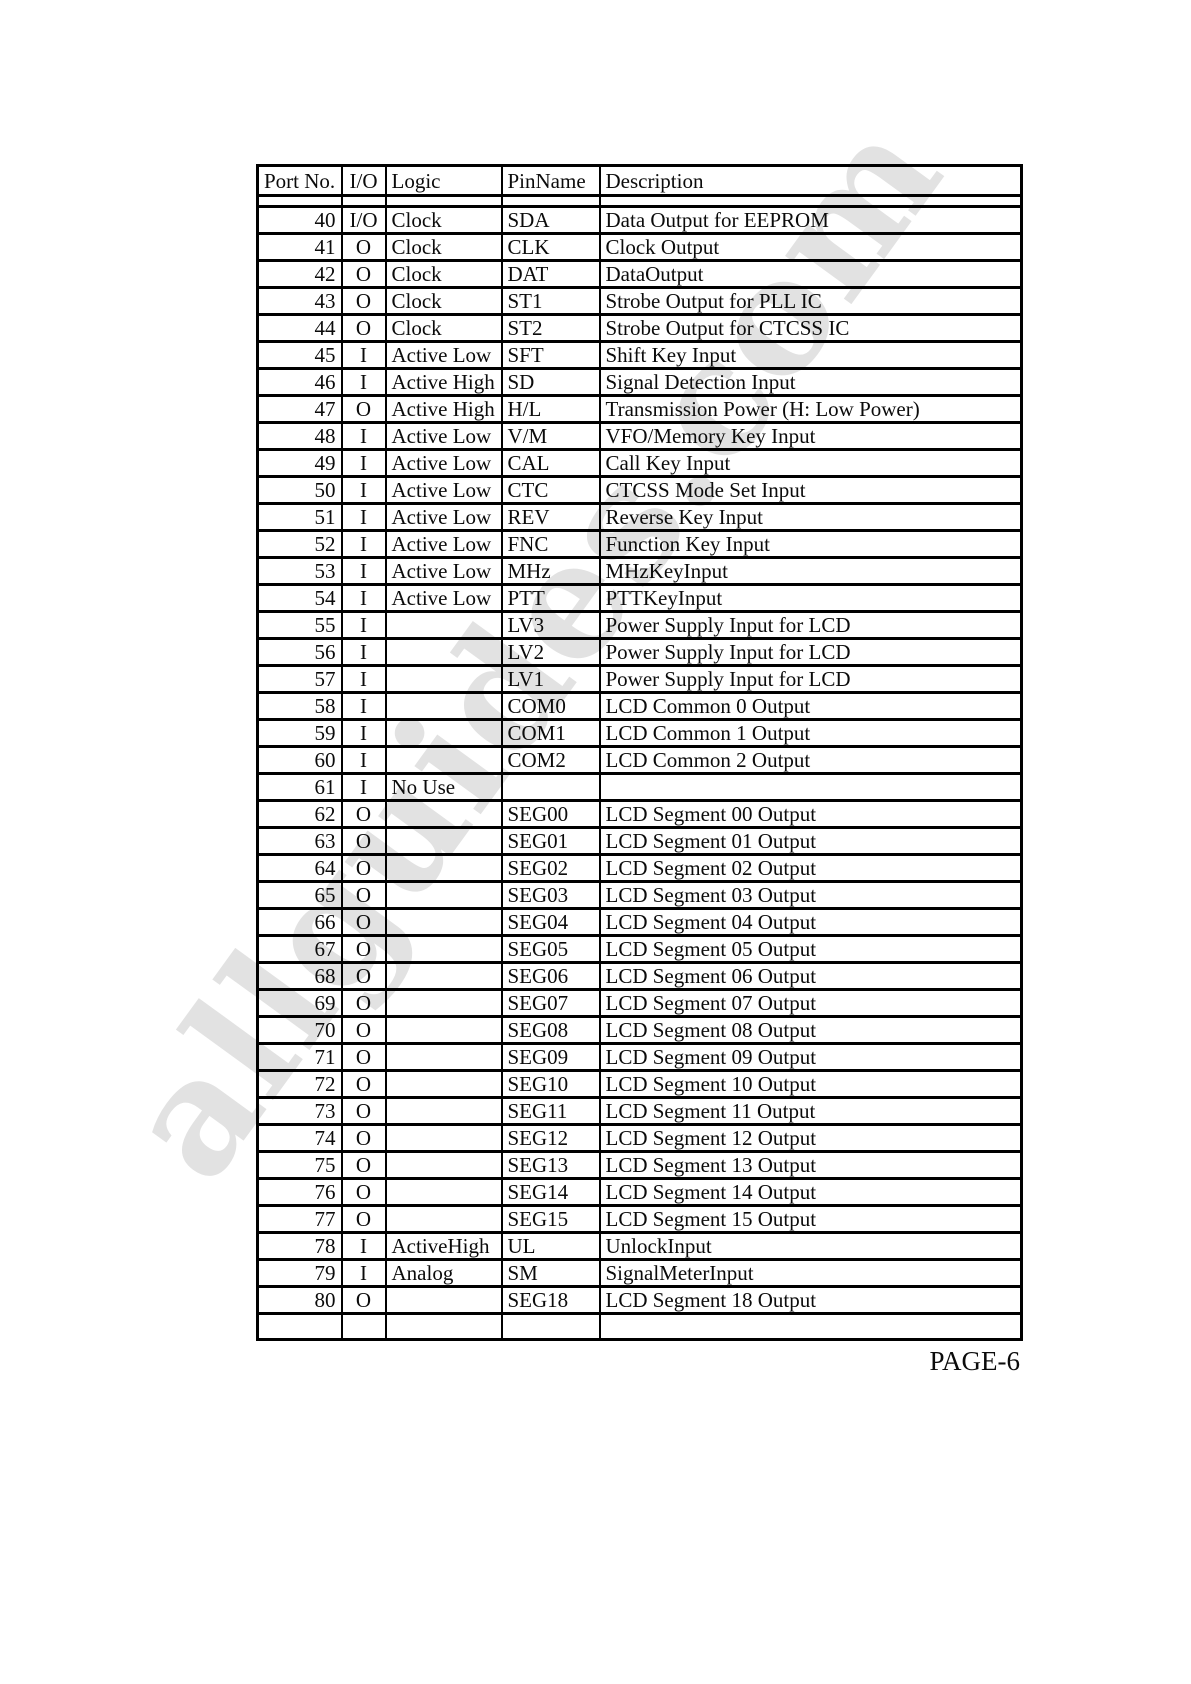 This screenshot has width=1191, height=1684. Describe the element at coordinates (639, 1246) in the screenshot. I see `table-row: 78 I ActiveHigh UL UnlockInput` at that location.